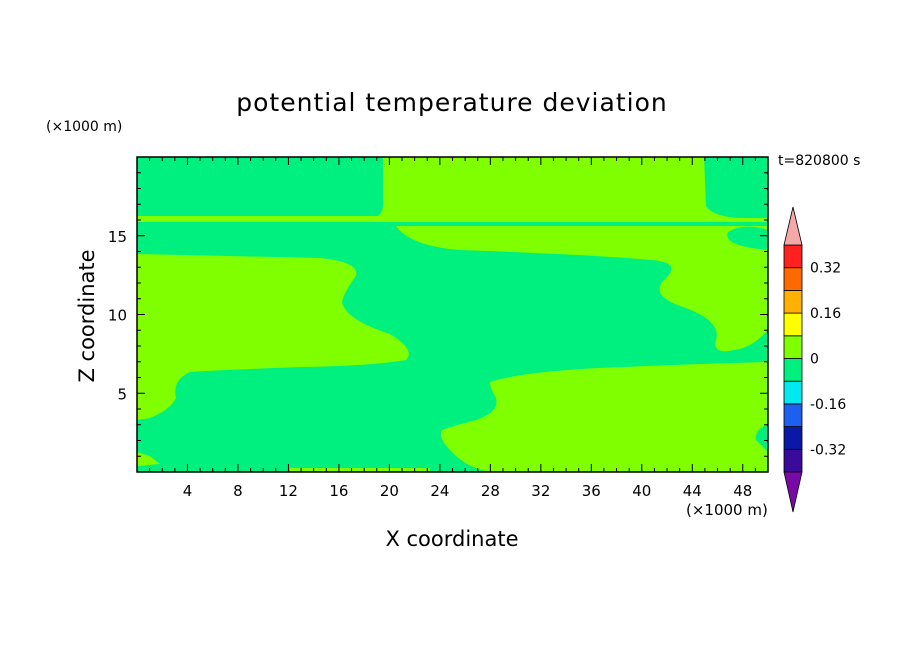  What do you see at coordinates (692, 491) in the screenshot?
I see `x-tick-label: 44` at bounding box center [692, 491].